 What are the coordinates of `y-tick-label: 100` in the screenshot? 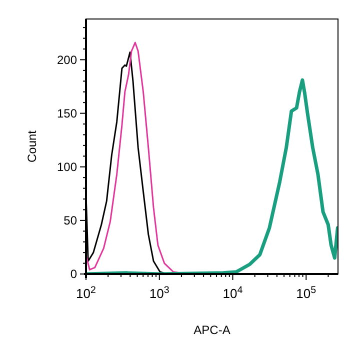 It's located at (67, 167).